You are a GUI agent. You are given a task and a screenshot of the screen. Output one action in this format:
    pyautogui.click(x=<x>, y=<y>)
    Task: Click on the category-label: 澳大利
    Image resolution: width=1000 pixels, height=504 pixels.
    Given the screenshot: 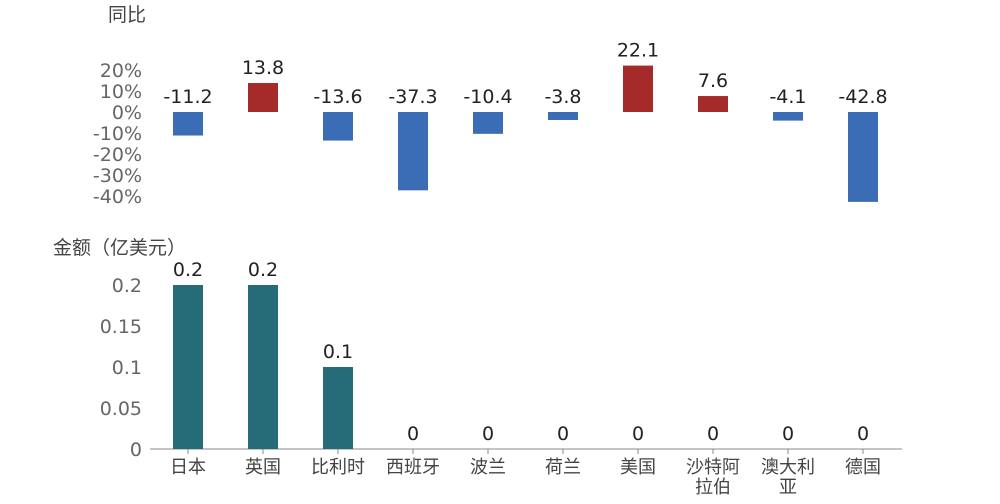 What is the action you would take?
    pyautogui.click(x=788, y=467)
    